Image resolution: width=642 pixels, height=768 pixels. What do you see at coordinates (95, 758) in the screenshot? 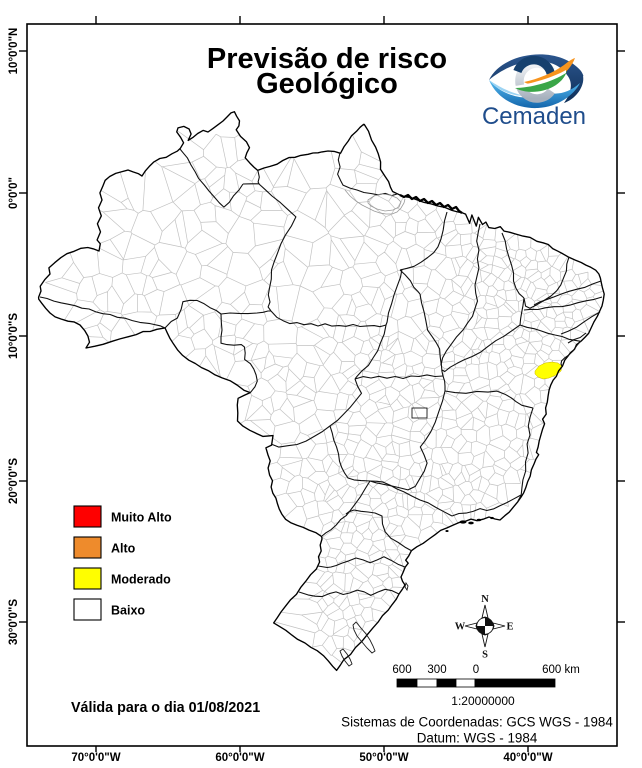
I see `svg-text: 70°0'0"W` at bounding box center [95, 758].